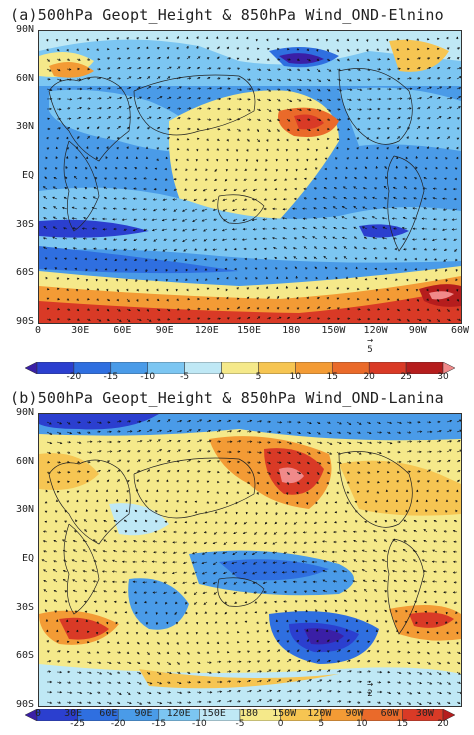 This screenshot has height=735, width=474. Describe the element at coordinates (24, 224) in the screenshot. I see `lat-tick-label: 30S` at that location.